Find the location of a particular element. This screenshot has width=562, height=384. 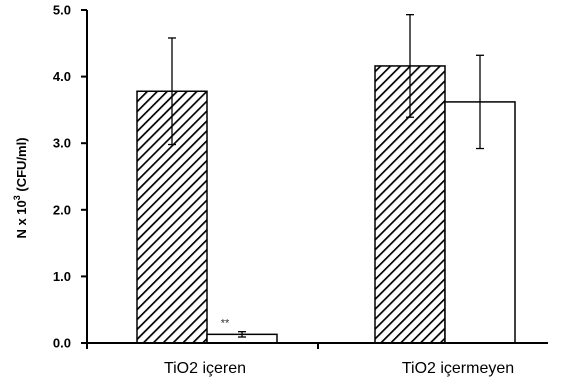

x-category-label: TiO2 içeren is located at coordinates (205, 368).